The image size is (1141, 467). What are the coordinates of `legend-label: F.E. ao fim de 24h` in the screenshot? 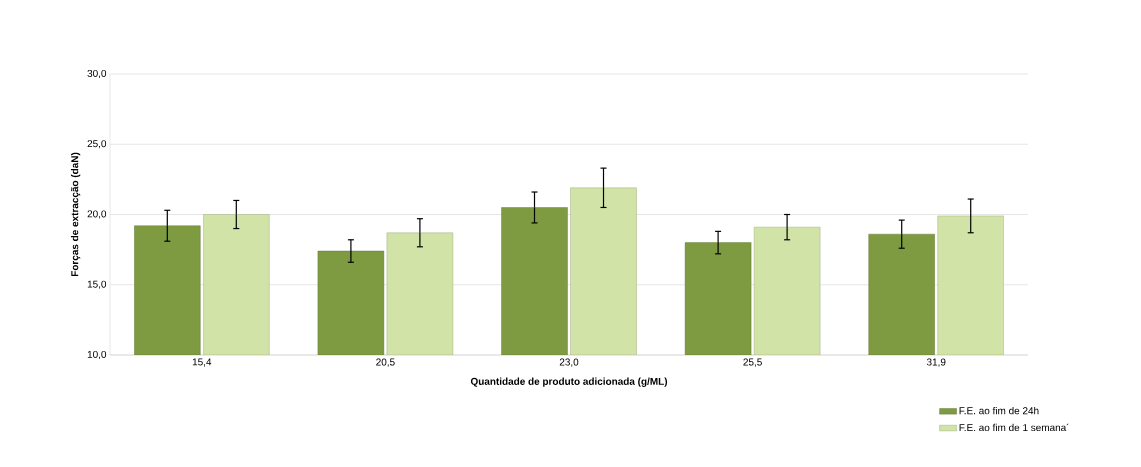 It's located at (999, 410).